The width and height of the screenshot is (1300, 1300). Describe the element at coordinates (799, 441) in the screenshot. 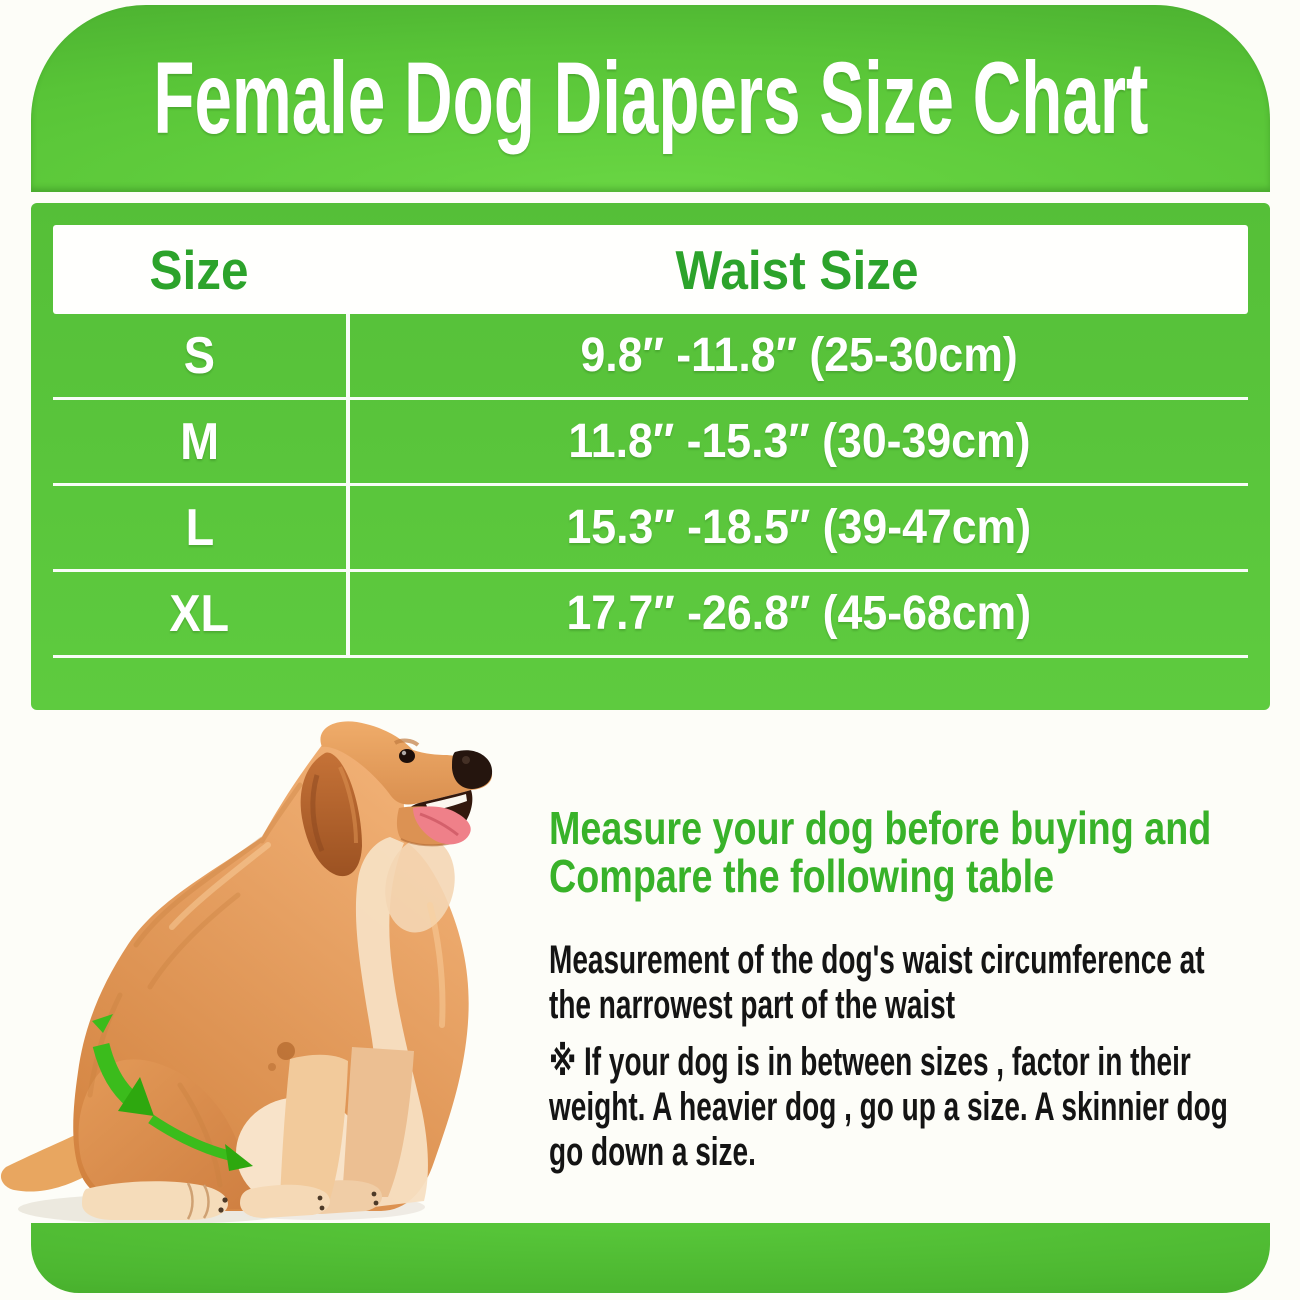

I see `waist-cell: 11.8″ -15.3″ (30-39cm)` at that location.